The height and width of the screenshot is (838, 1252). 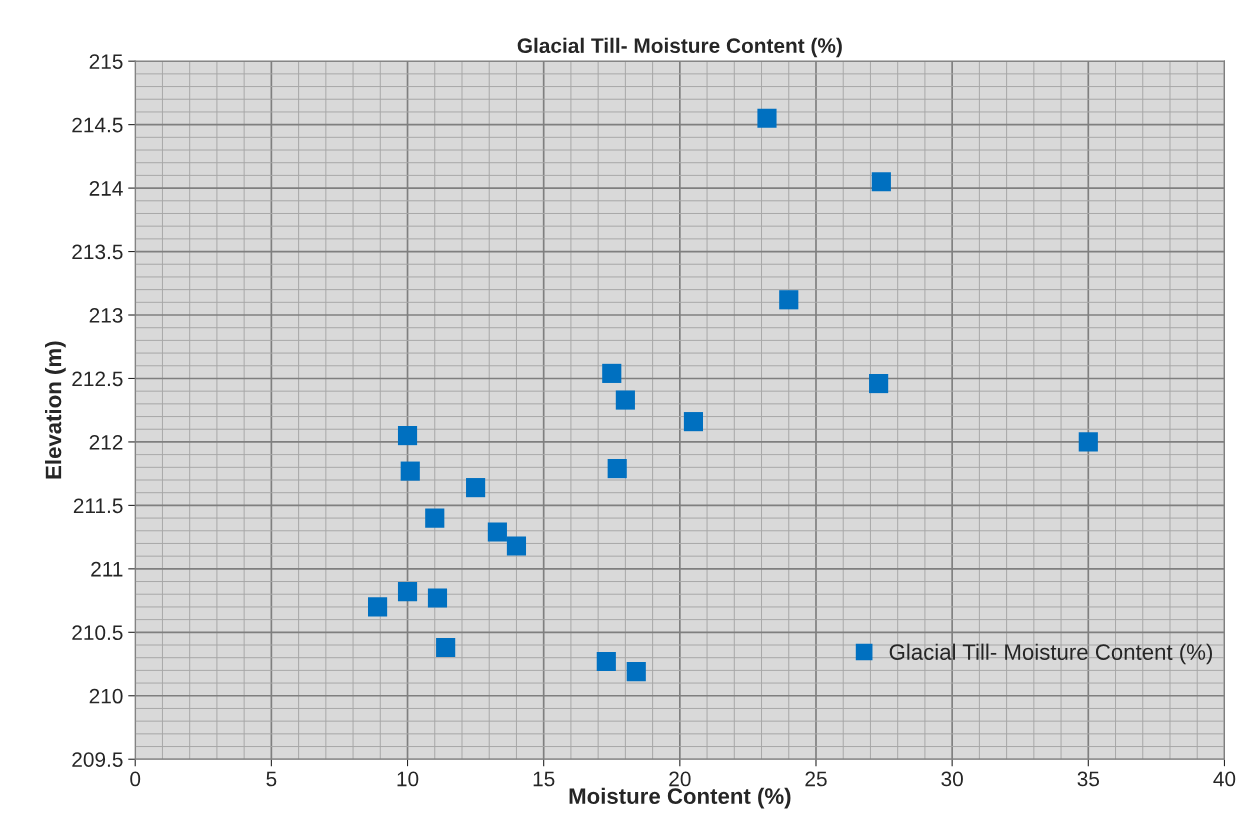 I want to click on y-tick-label: 210, so click(x=106, y=696).